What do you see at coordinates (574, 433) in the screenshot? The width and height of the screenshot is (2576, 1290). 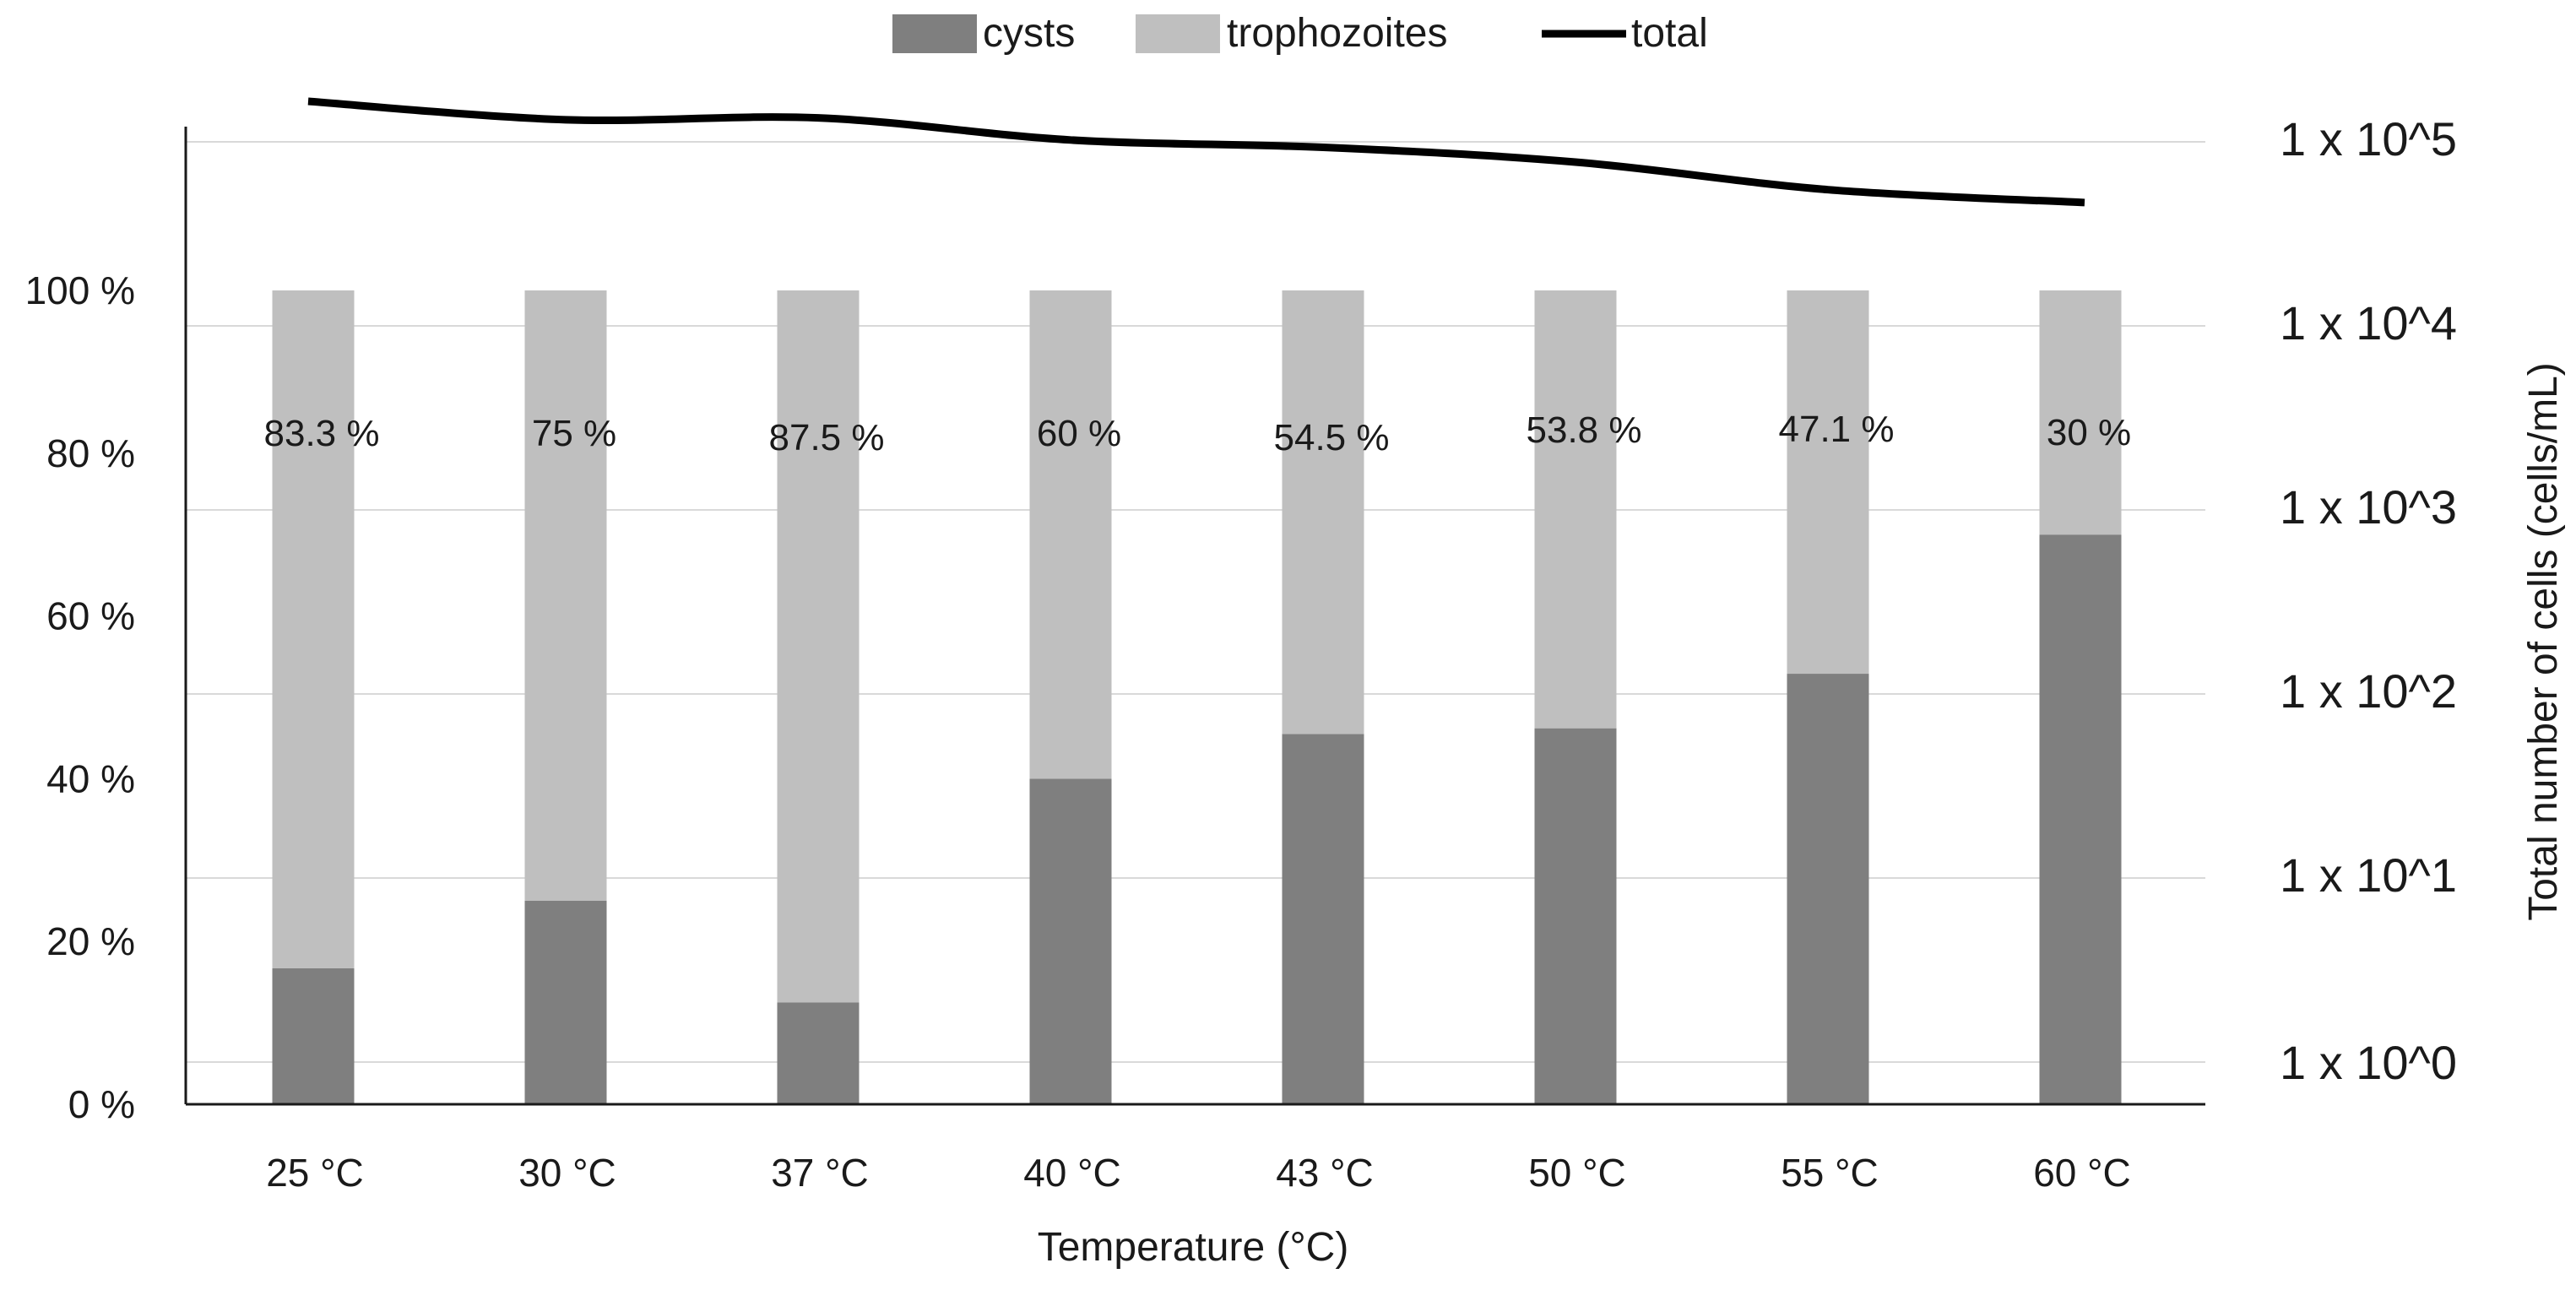 I see `data-label: 75 %` at bounding box center [574, 433].